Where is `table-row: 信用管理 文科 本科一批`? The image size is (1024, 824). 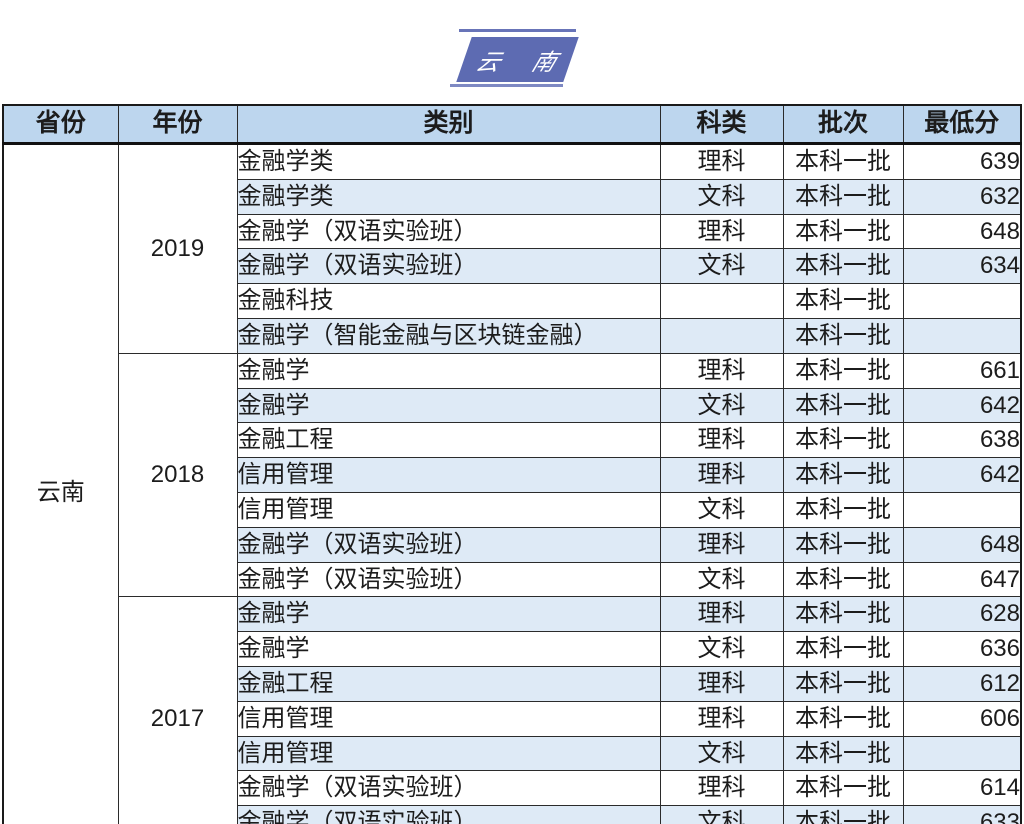
table-row: 信用管理 文科 本科一批 is located at coordinates (512, 753).